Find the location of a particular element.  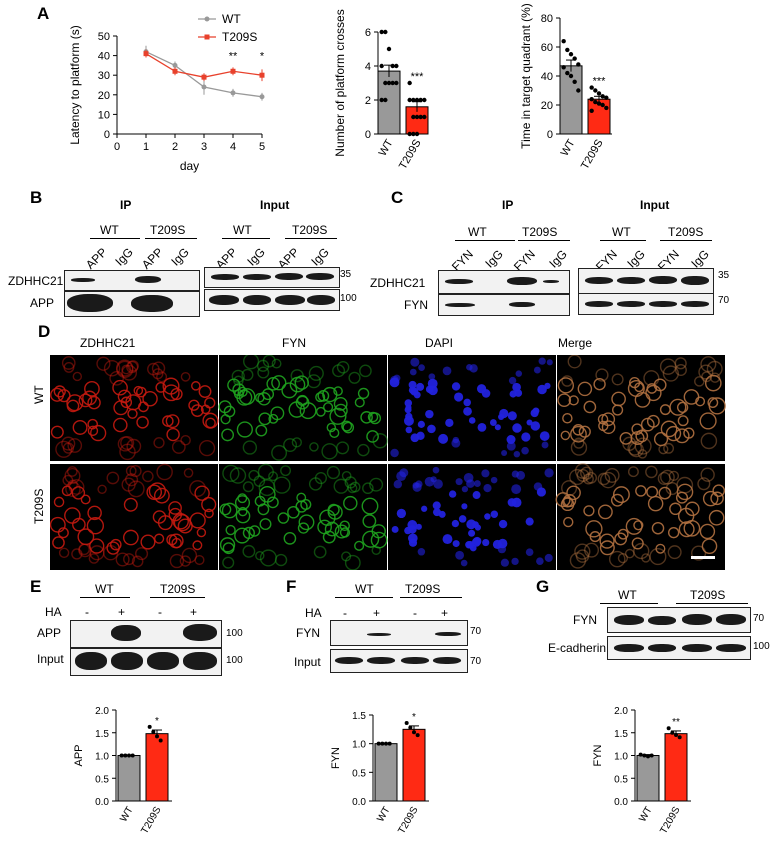

data-point-T209S is located at coordinates (175, 71).